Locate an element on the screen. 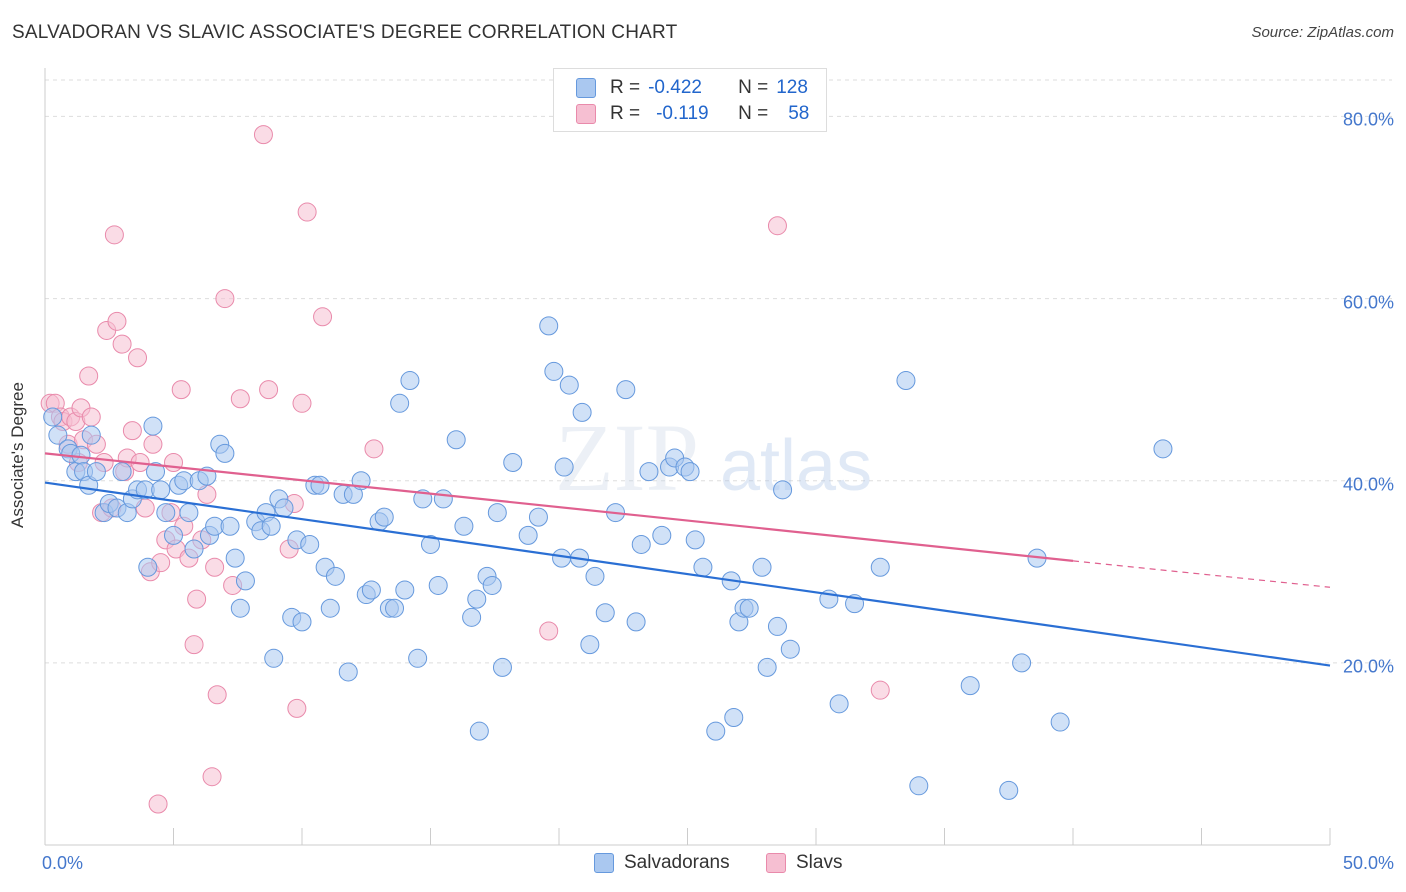  y-tick-label: 60.0% is located at coordinates (1368, 302).